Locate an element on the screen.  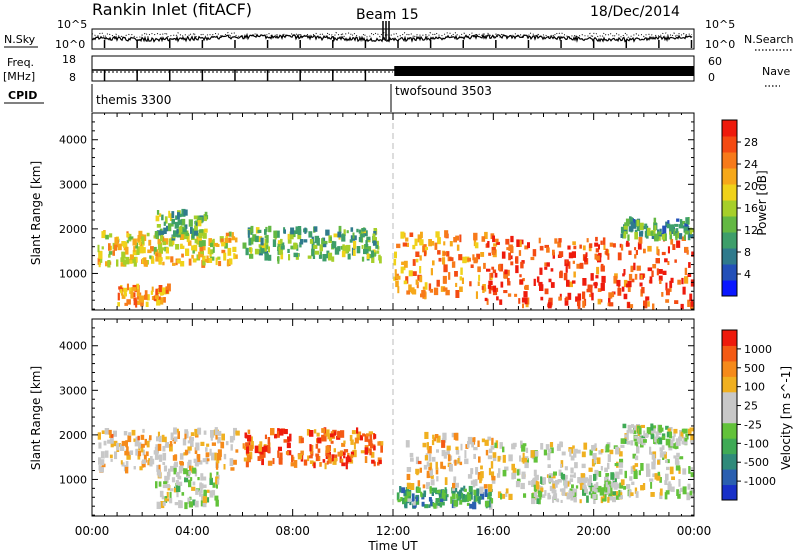
colorbar-segment is located at coordinates (729, 399).